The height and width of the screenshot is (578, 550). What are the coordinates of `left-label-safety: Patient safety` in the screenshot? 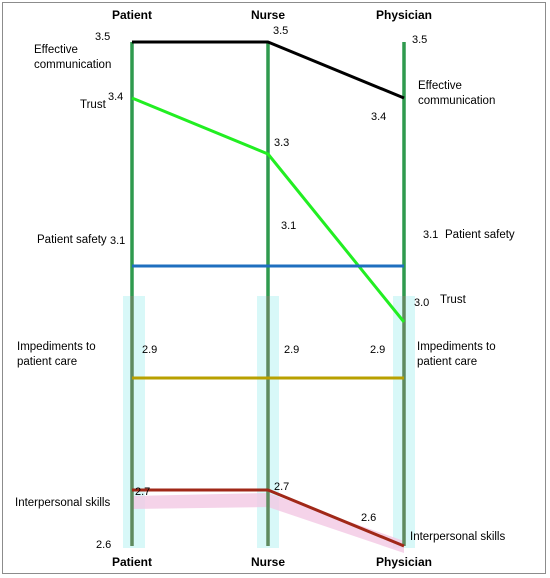 It's located at (72, 240).